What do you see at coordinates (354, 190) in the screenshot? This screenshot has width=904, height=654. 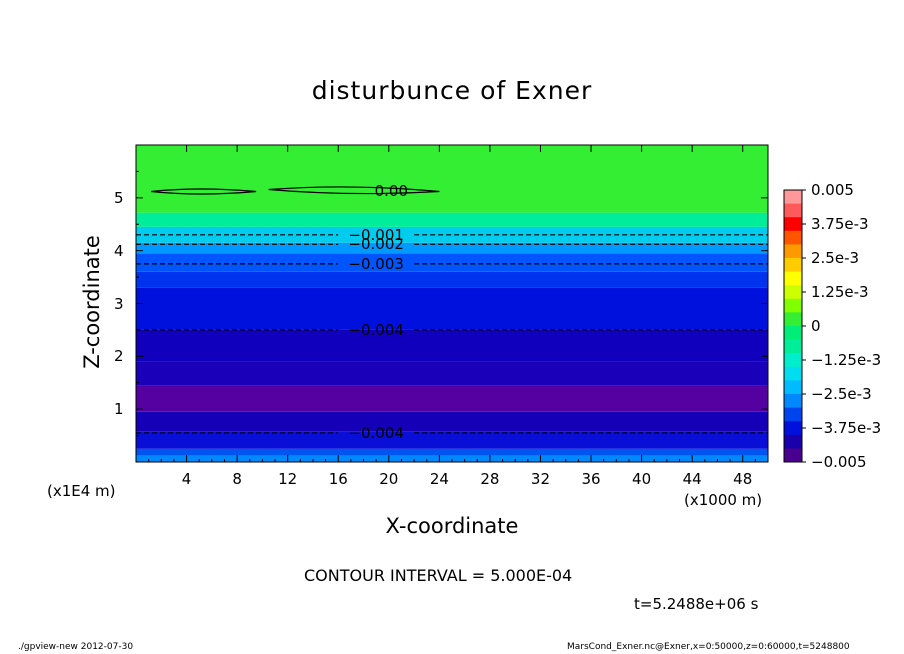 I see `contour-line-zero-b` at bounding box center [354, 190].